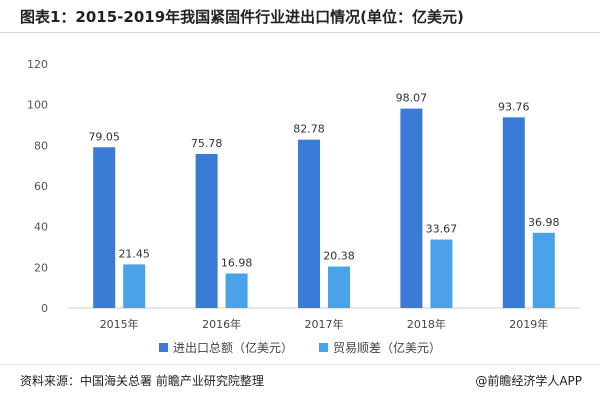  What do you see at coordinates (426, 324) in the screenshot?
I see `x-tick-label: 2018年` at bounding box center [426, 324].